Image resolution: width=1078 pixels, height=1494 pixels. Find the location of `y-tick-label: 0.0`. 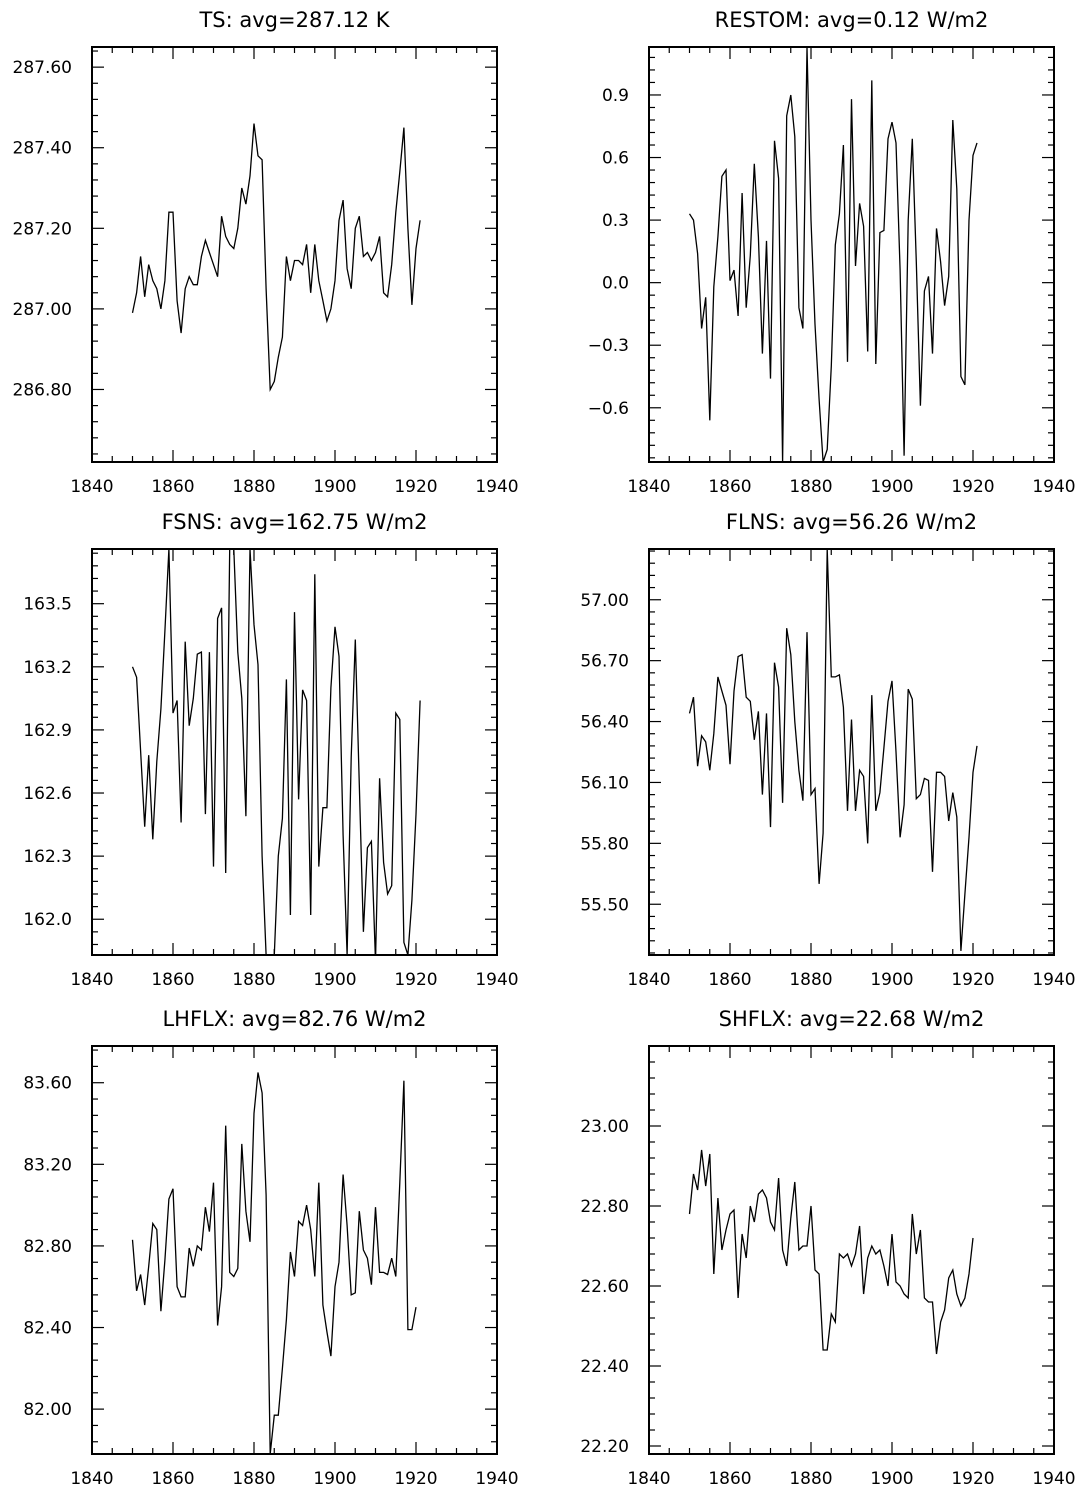

y-tick-label: 0.0 is located at coordinates (615, 284).